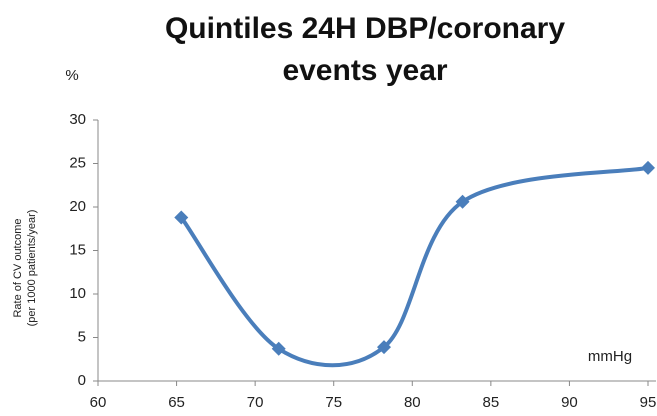  I want to click on y-tick-label: 0, so click(82, 380).